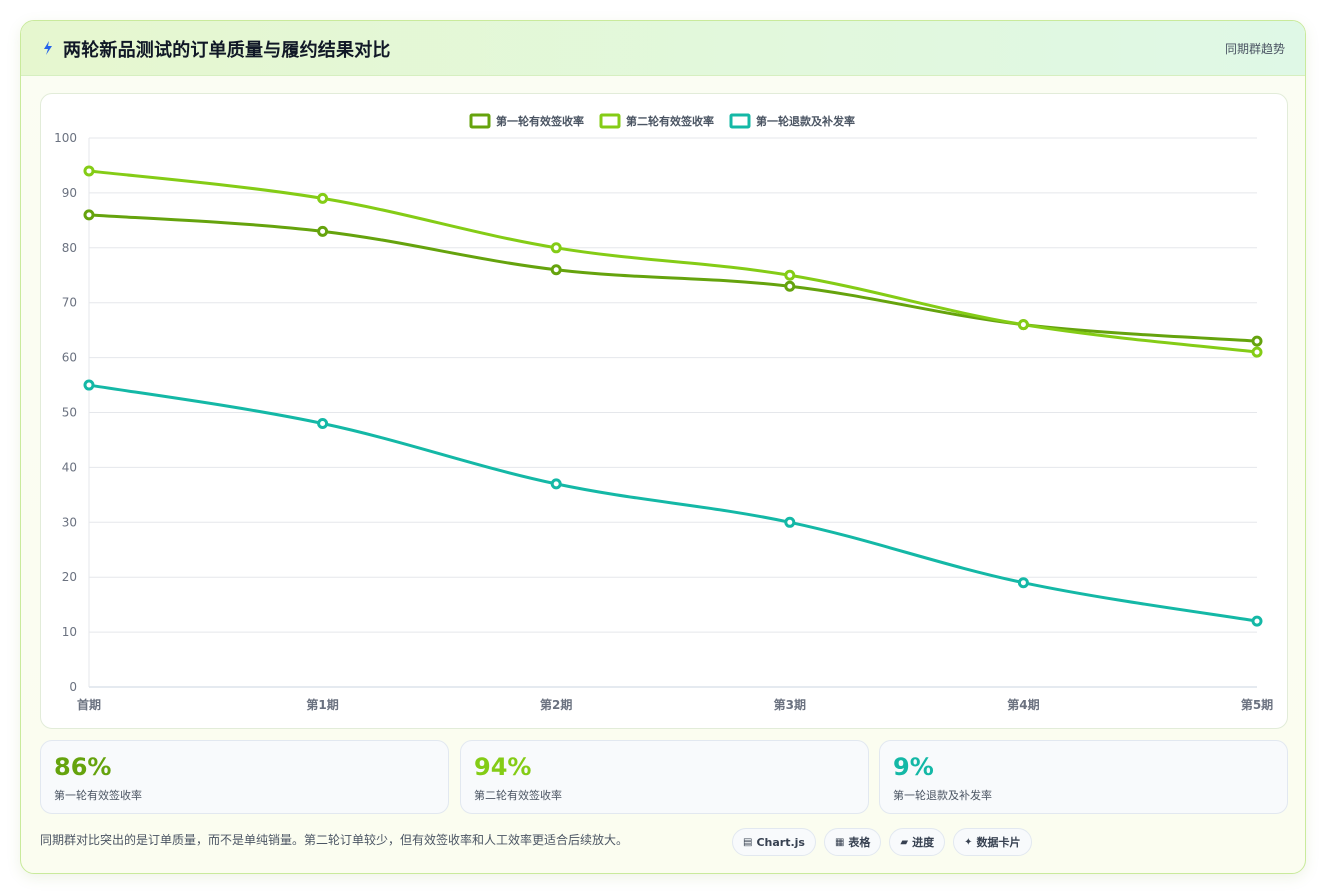 The image size is (1327, 895). I want to click on y-tick-label: 80, so click(69, 248).